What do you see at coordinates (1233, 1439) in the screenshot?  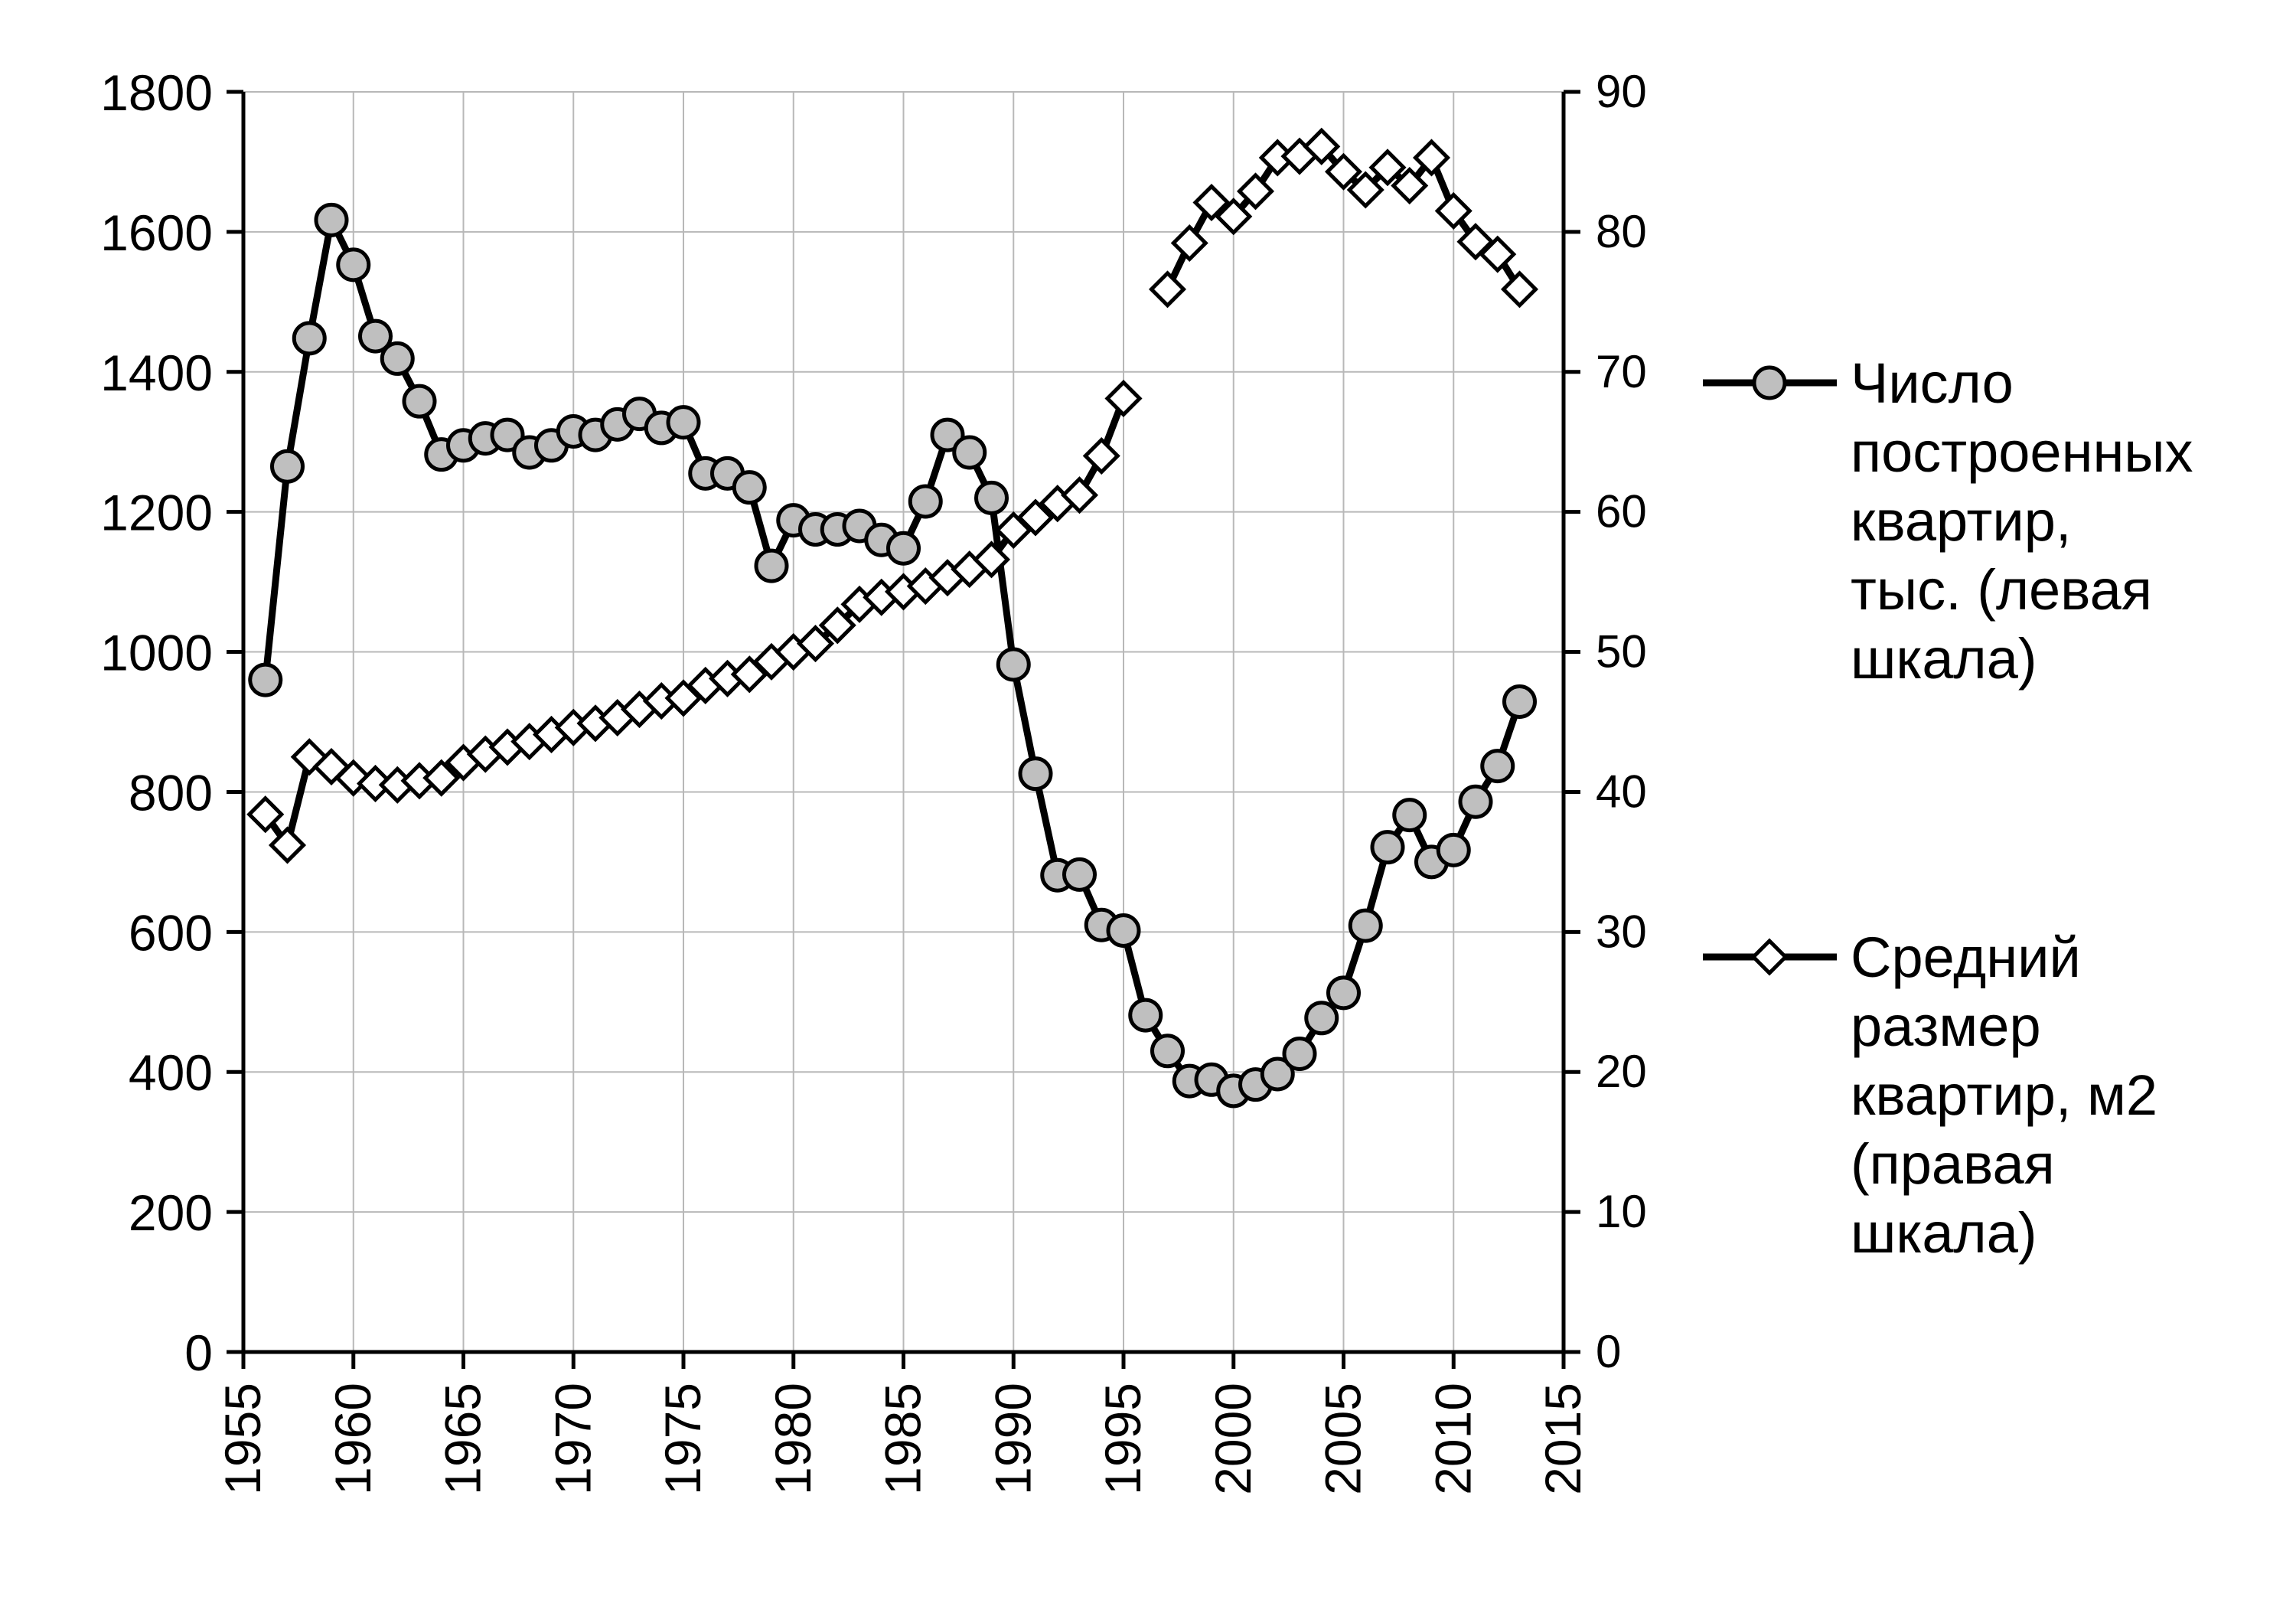 I see `x-tick-label: 2000` at bounding box center [1233, 1439].